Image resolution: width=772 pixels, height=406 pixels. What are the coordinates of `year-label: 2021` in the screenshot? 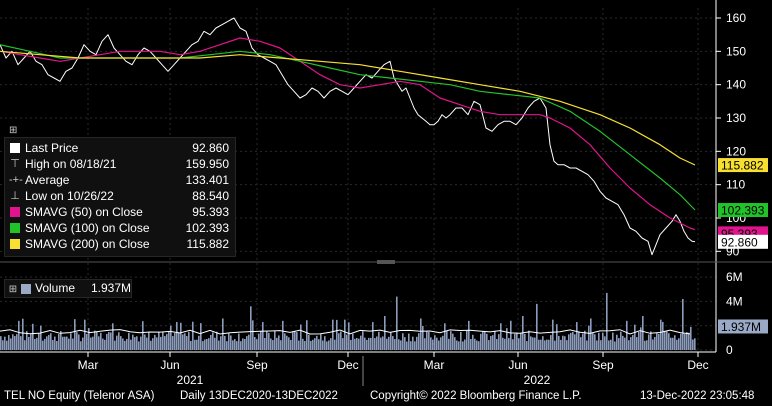 It's located at (190, 380).